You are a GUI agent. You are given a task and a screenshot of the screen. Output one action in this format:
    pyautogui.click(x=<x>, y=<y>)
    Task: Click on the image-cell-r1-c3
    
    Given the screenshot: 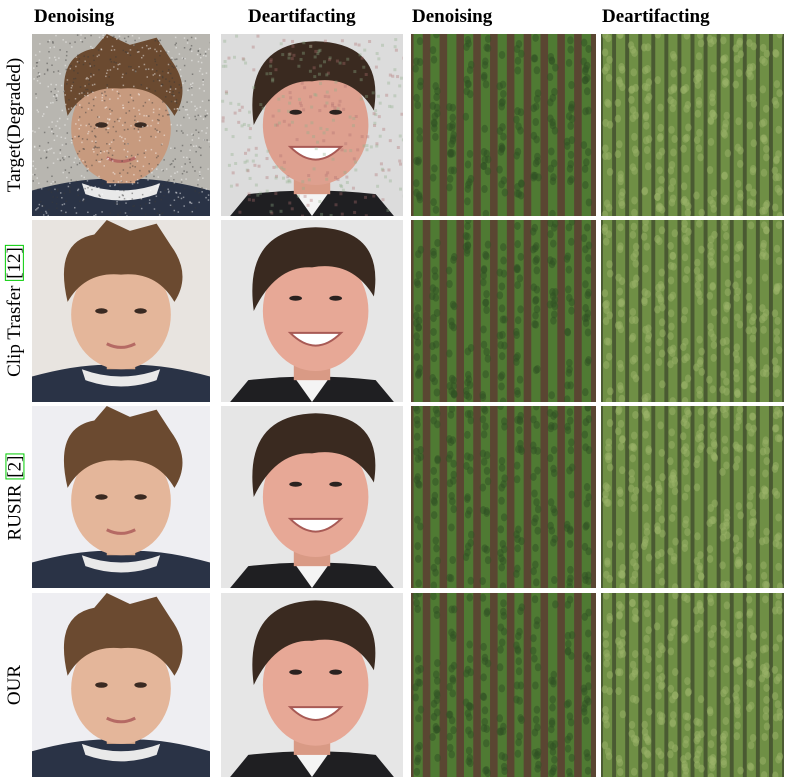 What is the action you would take?
    pyautogui.click(x=503, y=125)
    